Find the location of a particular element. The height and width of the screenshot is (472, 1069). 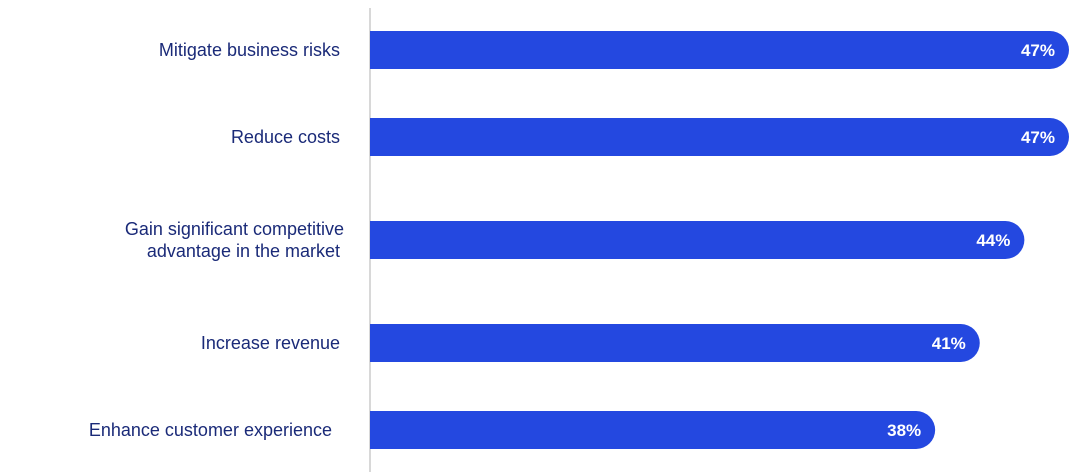

category-label-3: Increase revenue is located at coordinates (270, 343).